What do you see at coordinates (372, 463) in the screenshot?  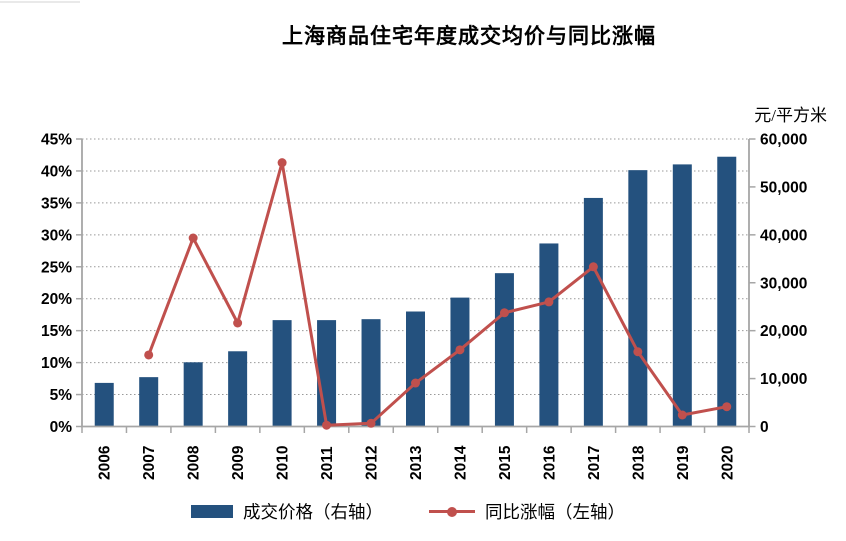 I see `x-axis-category-label: 2012` at bounding box center [372, 463].